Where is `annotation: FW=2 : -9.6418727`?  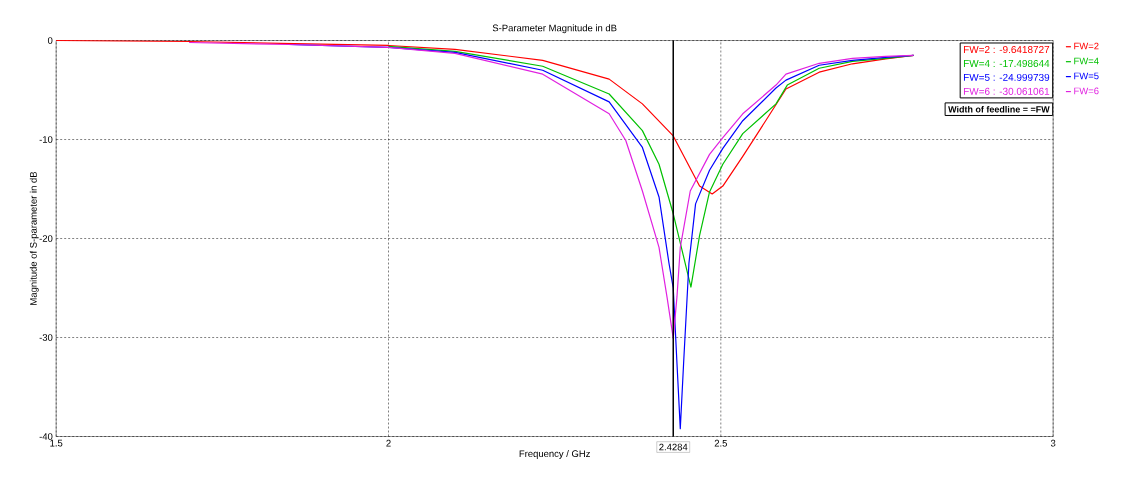
annotation: FW=2 : -9.6418727 is located at coordinates (1006, 50).